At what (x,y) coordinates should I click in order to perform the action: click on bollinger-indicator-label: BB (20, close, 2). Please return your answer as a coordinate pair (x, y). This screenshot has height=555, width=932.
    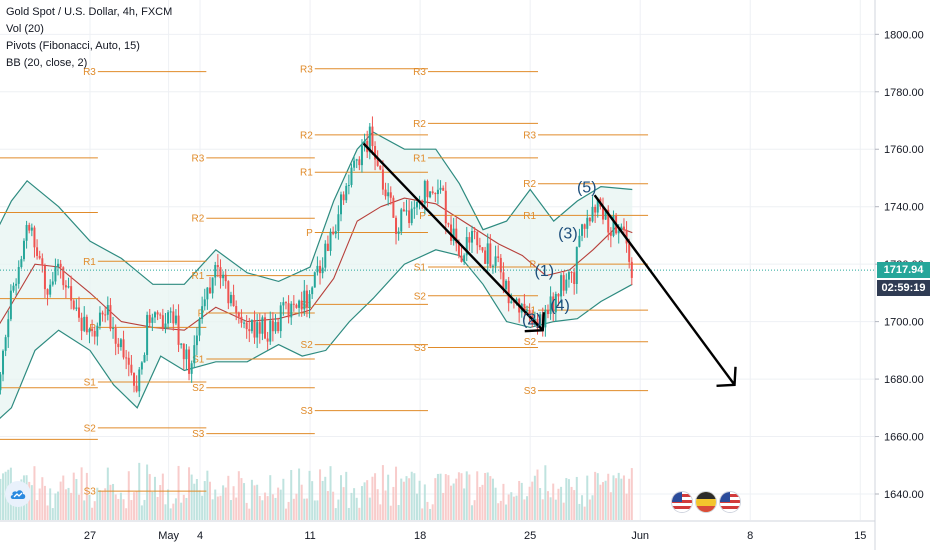
    Looking at the image, I should click on (47, 63).